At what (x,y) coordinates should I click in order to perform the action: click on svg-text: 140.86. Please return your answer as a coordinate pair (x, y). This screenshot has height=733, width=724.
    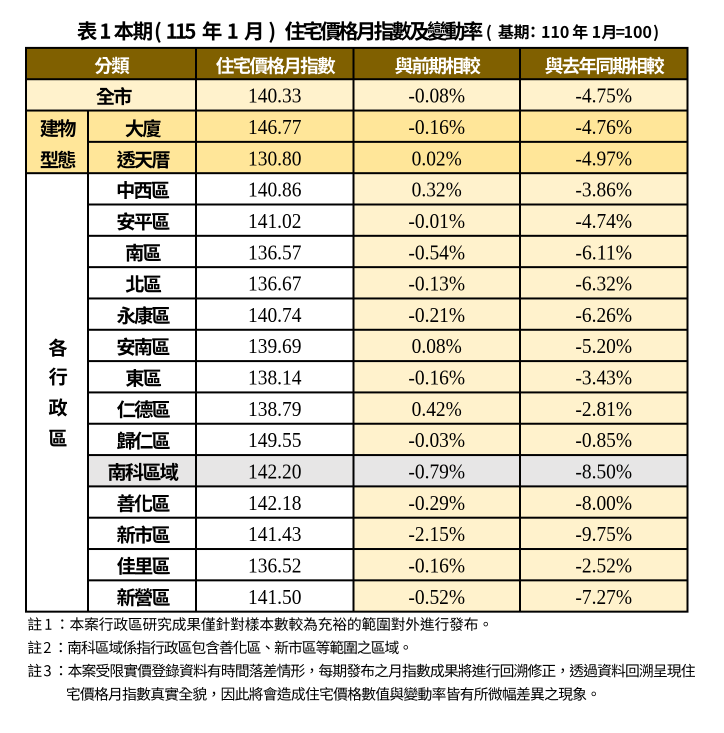
    Looking at the image, I should click on (275, 190).